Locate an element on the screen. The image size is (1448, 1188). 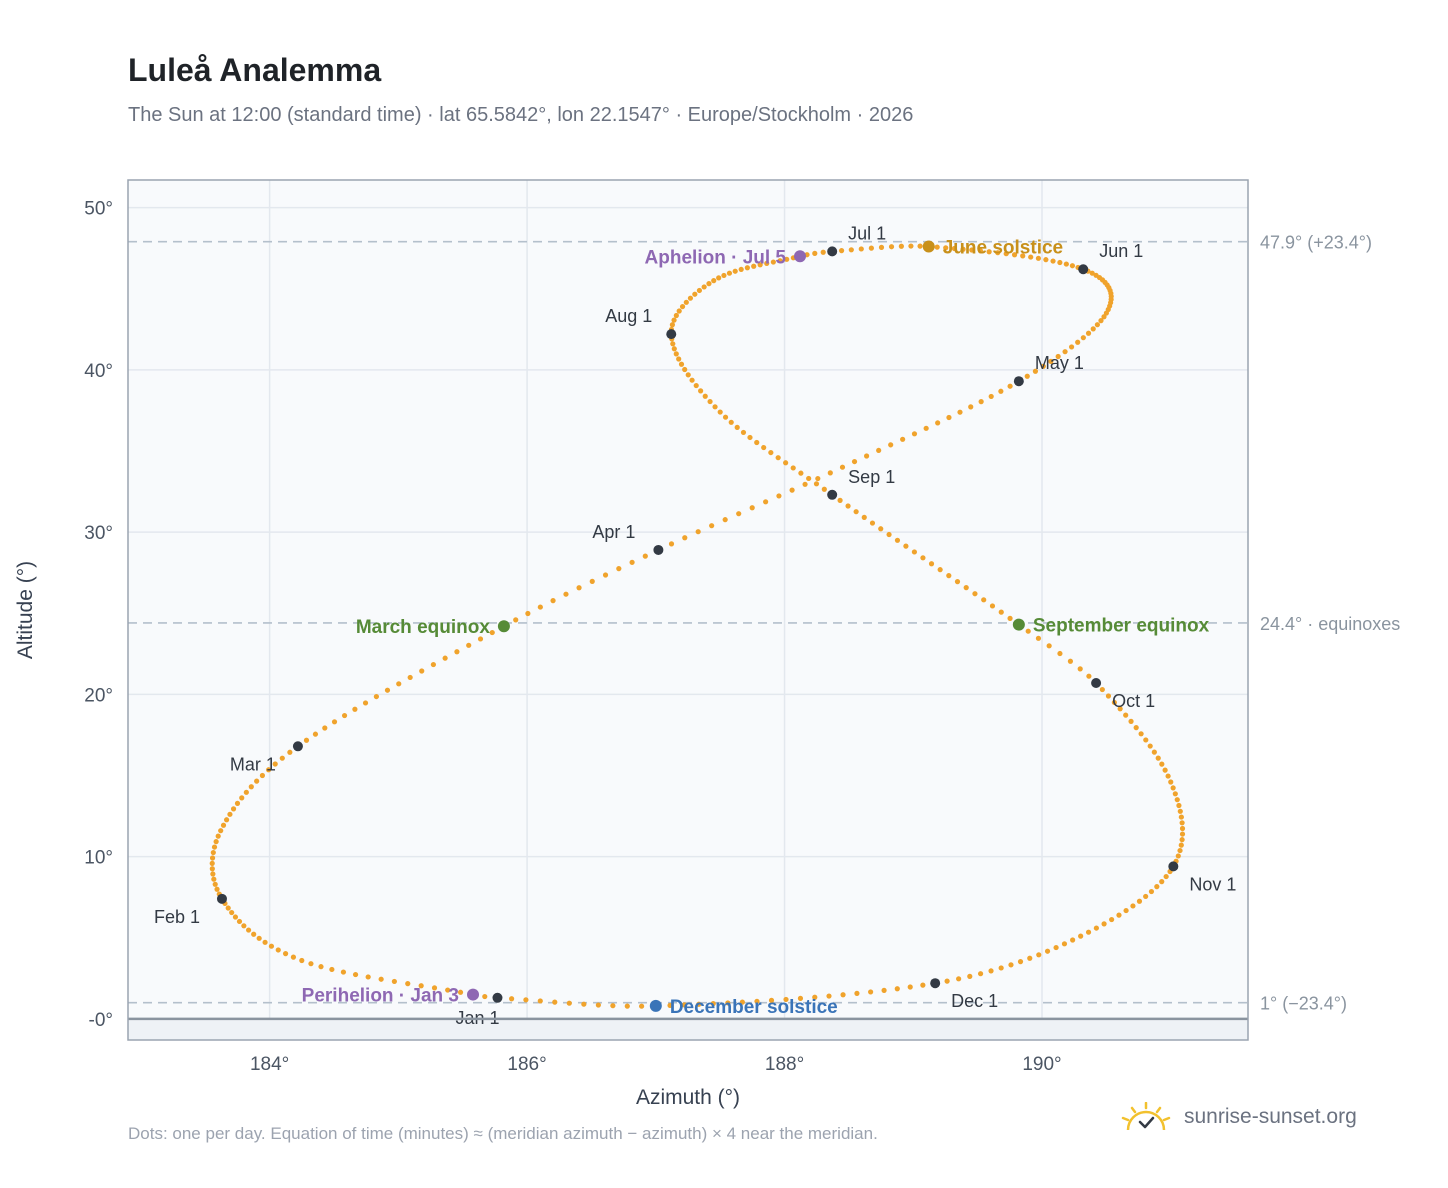
event-dot is located at coordinates (800, 256).